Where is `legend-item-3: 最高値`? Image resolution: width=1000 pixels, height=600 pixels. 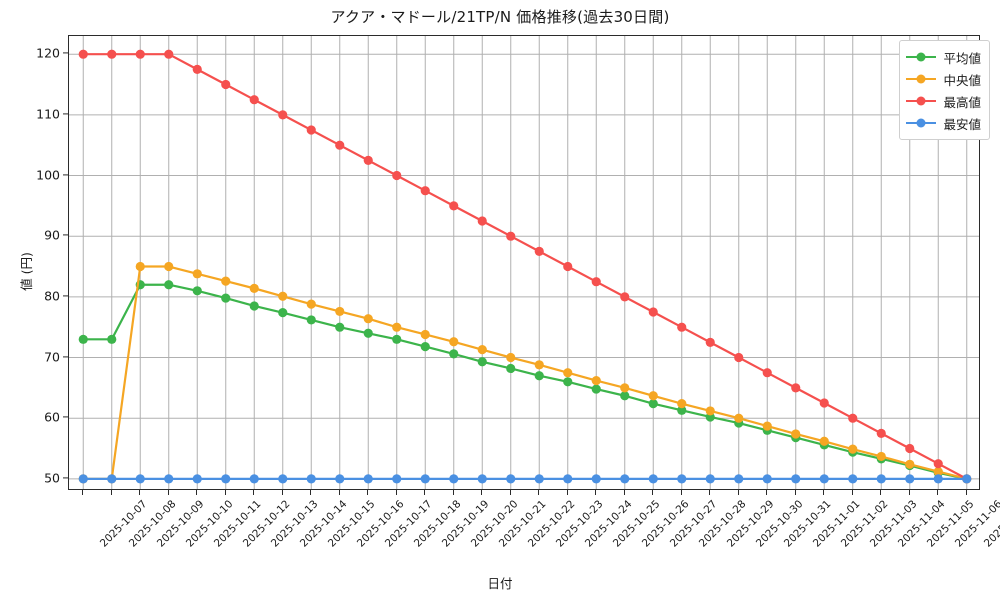
legend-item-3: 最高値 is located at coordinates (943, 101).